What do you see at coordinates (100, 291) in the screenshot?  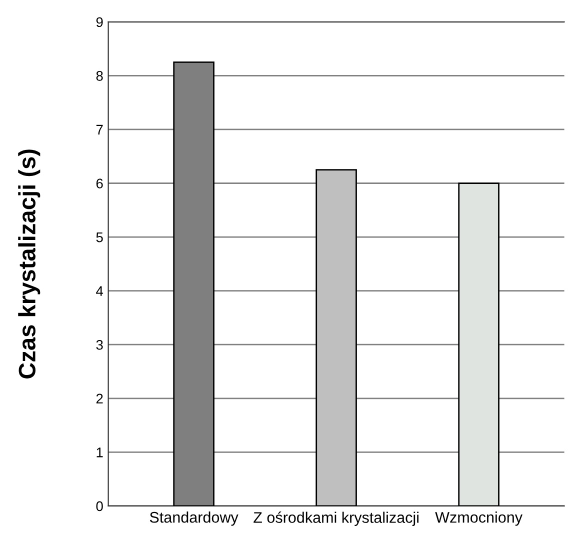 I see `y-tick-label: 4` at bounding box center [100, 291].